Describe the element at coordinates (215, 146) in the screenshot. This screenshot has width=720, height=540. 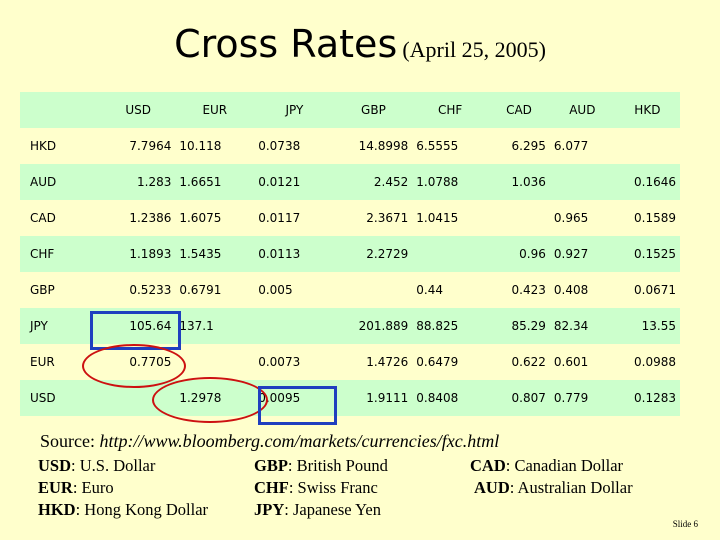
I see `rate-cell: 10.118` at that location.